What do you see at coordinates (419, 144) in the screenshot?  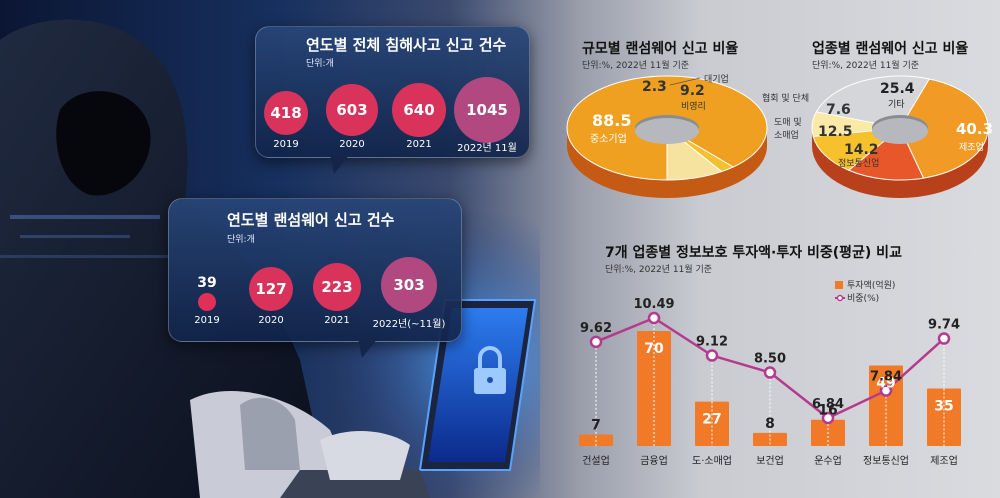 I see `total-year-2021: 2021` at bounding box center [419, 144].